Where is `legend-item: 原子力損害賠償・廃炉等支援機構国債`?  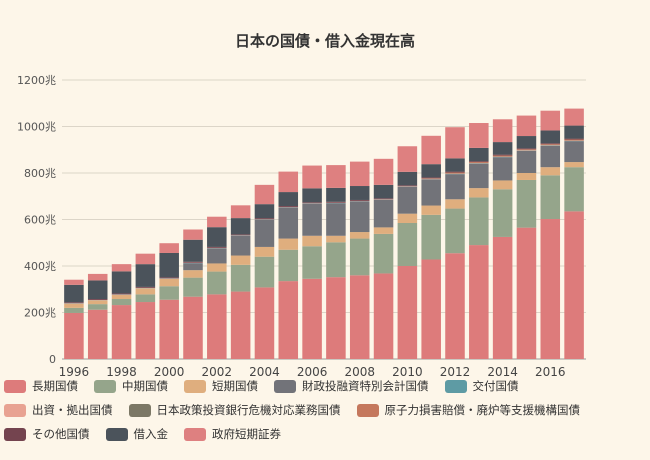 legend-item: 原子力損害賠償・廃炉等支援機構国債 is located at coordinates (468, 410).